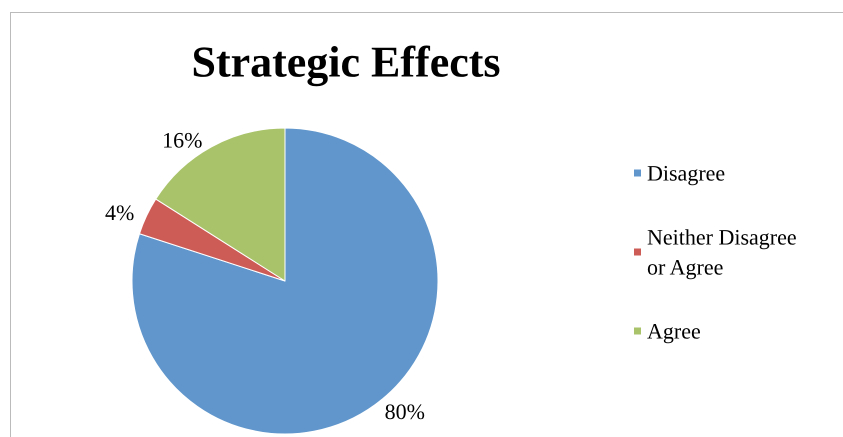  Describe the element at coordinates (686, 173) in the screenshot. I see `legend-label: Disagree` at that location.